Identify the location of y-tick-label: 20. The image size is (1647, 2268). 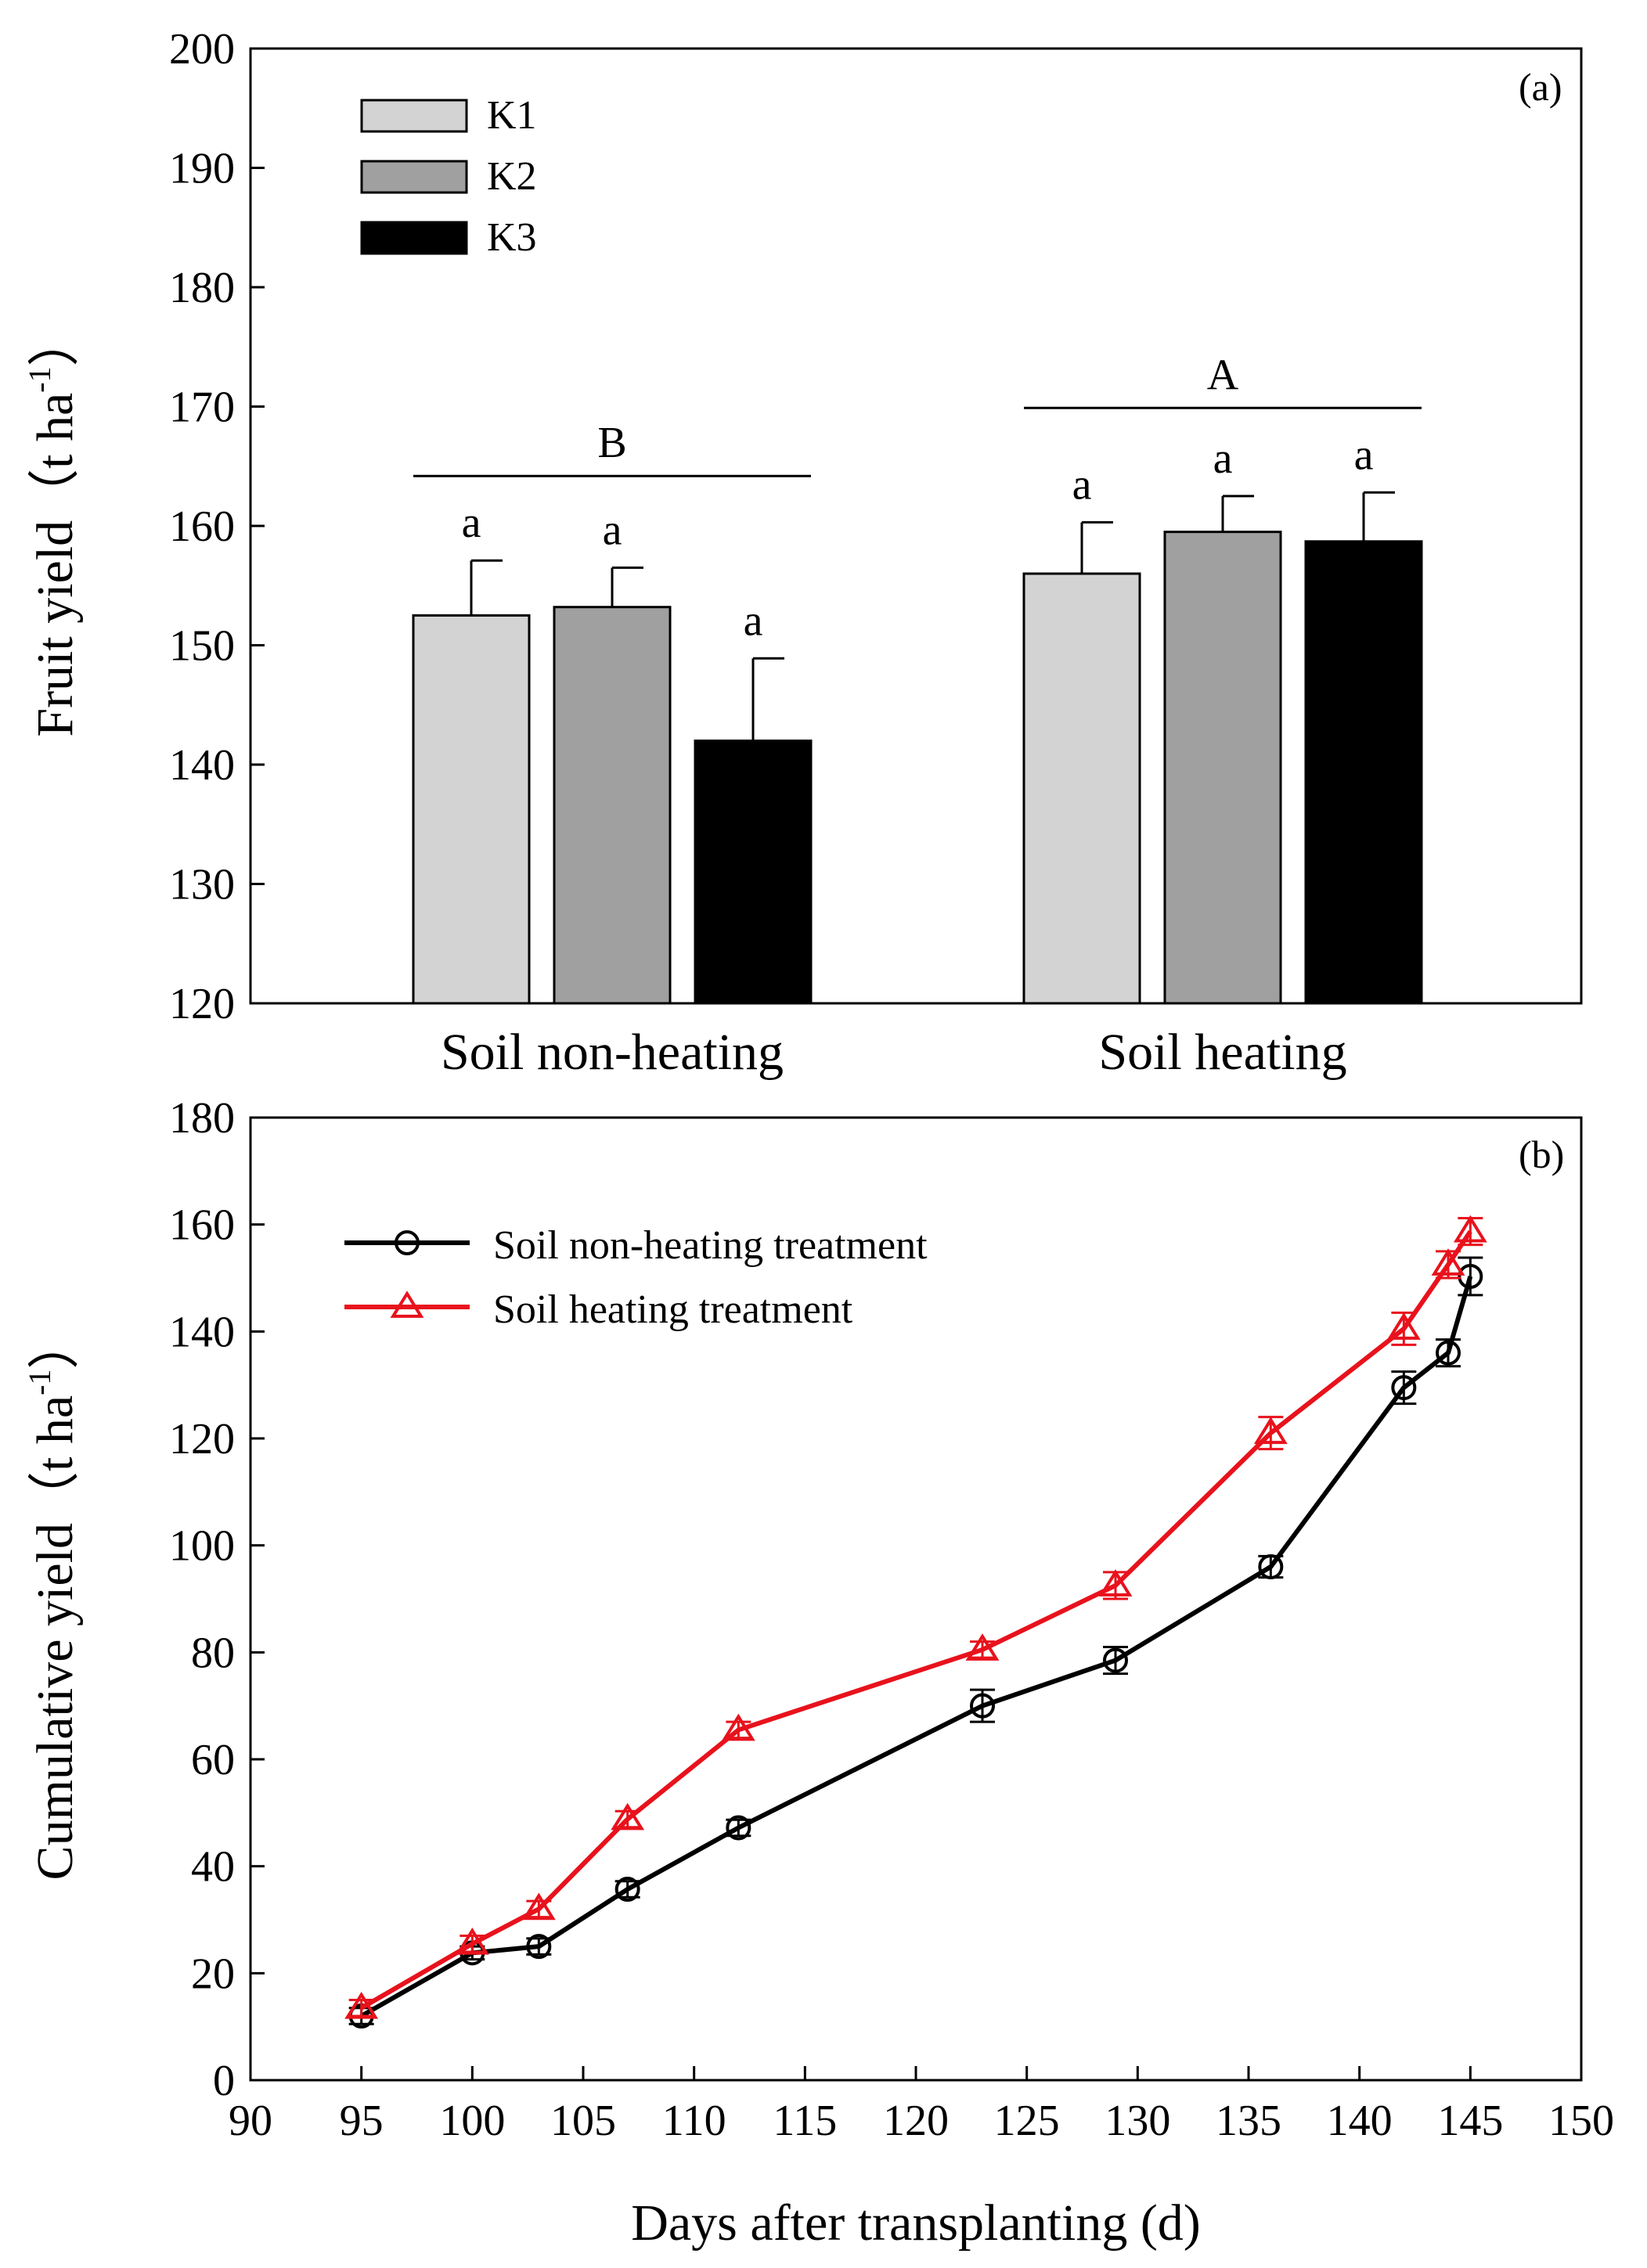
(213, 1973).